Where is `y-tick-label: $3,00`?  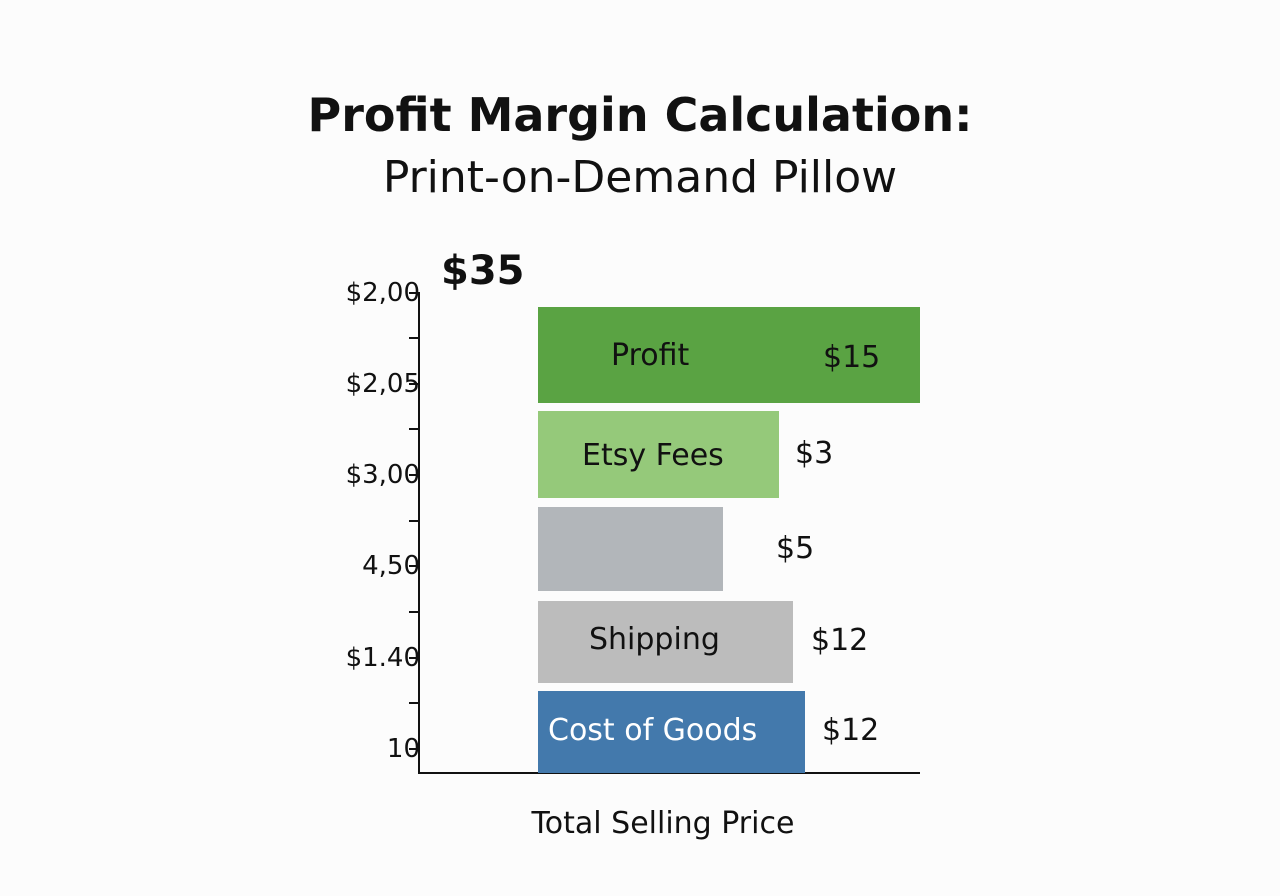 y-tick-label: $3,00 is located at coordinates (382, 475).